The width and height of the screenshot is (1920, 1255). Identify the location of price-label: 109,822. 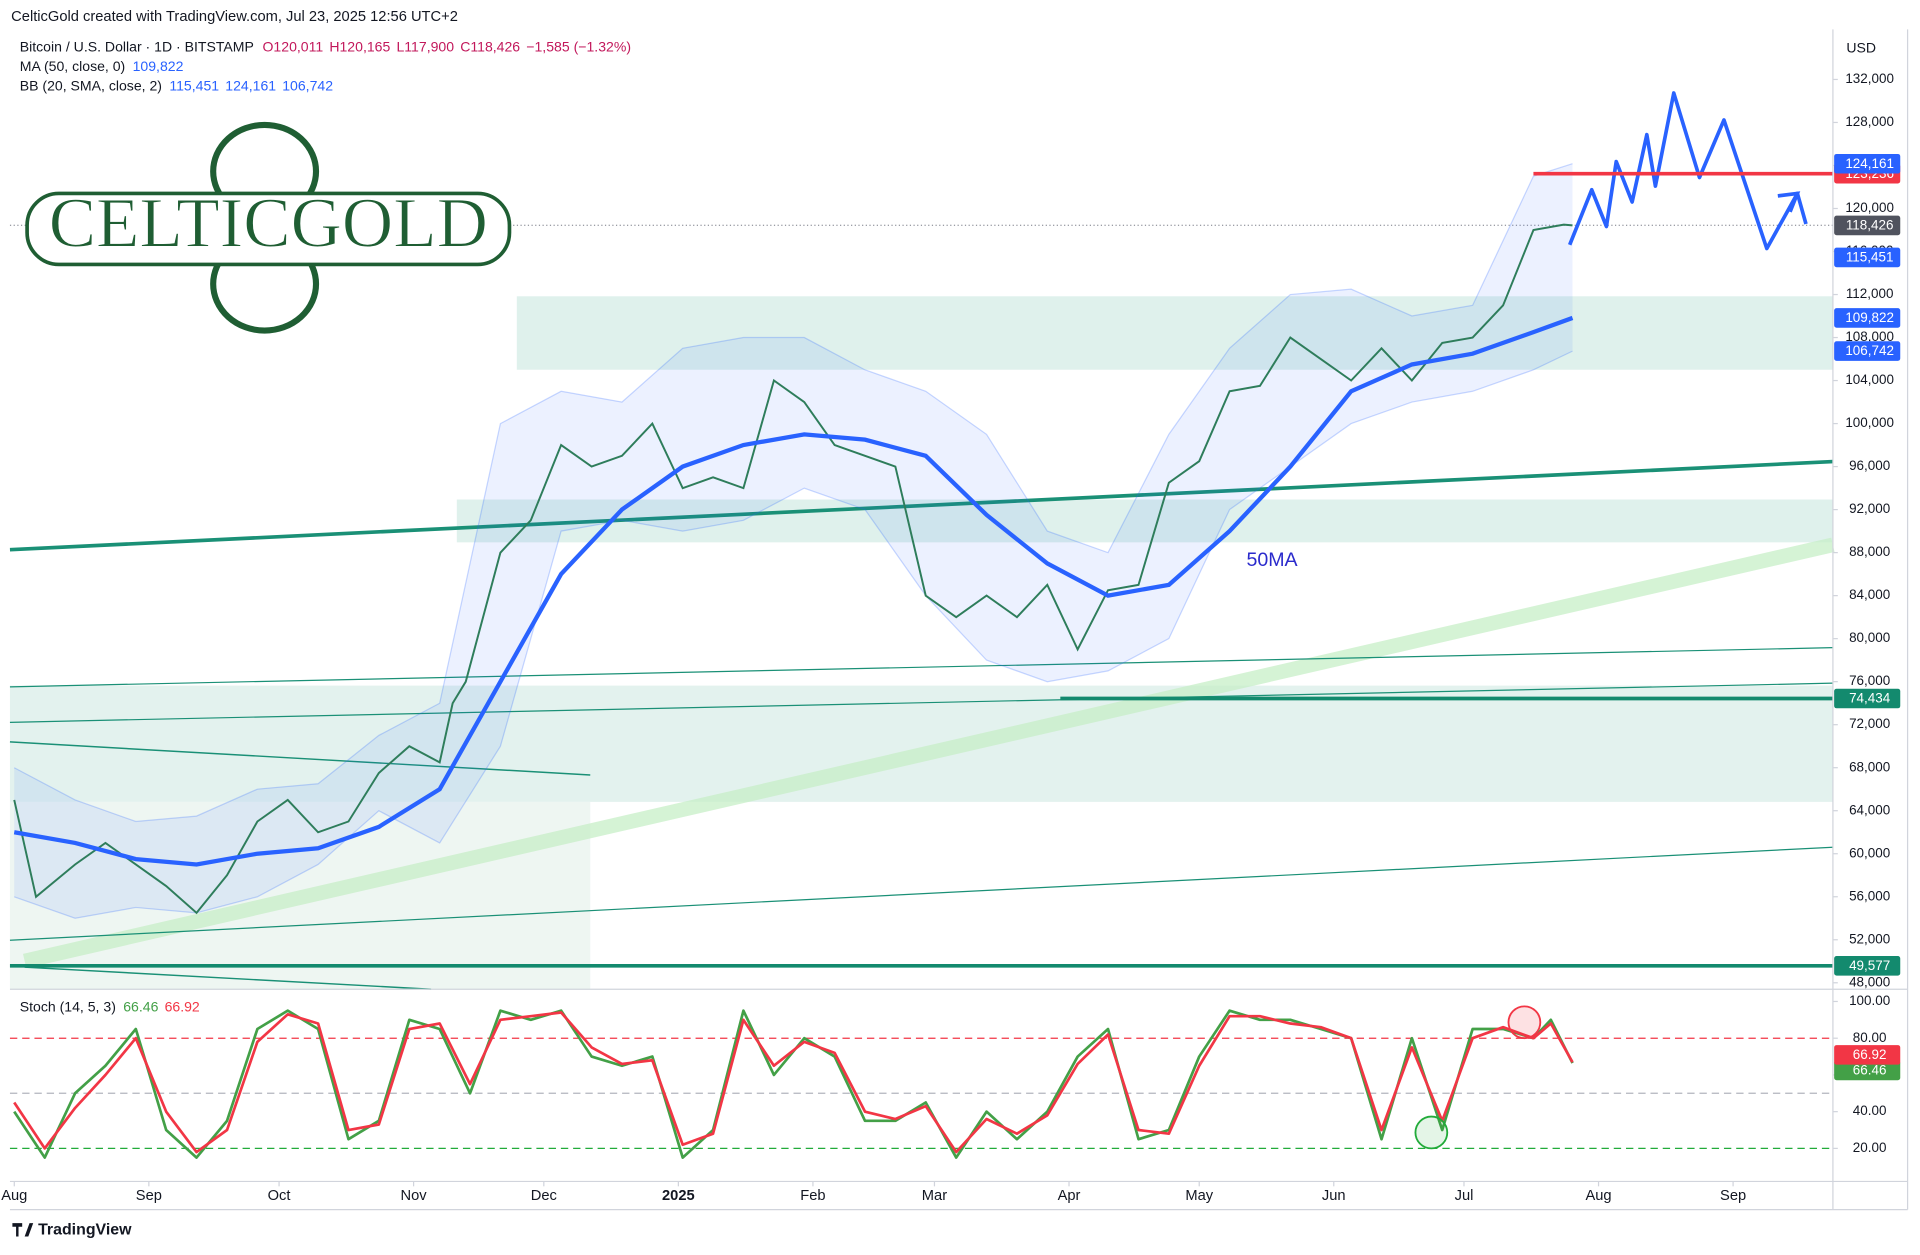
(1869, 317).